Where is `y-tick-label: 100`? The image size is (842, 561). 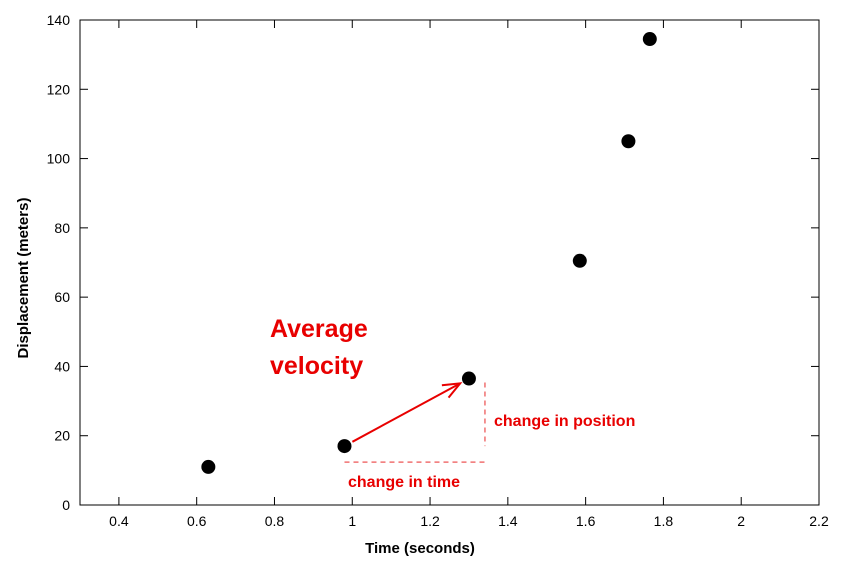
y-tick-label: 100 is located at coordinates (59, 159).